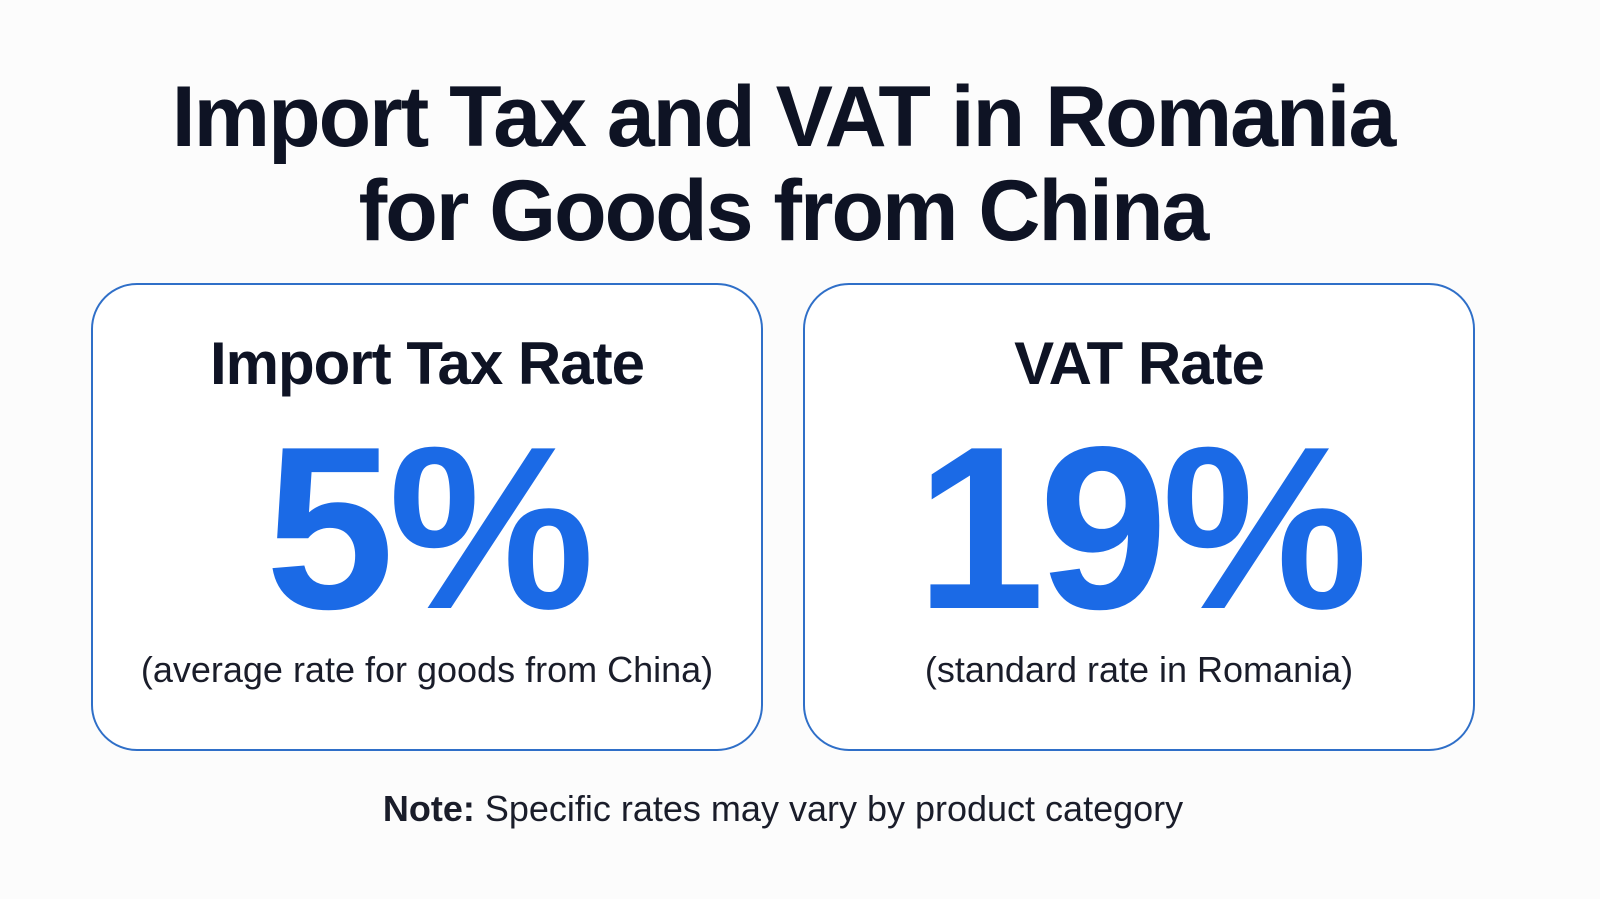 This screenshot has height=899, width=1600. I want to click on import-tax-value: 5%, so click(429, 528).